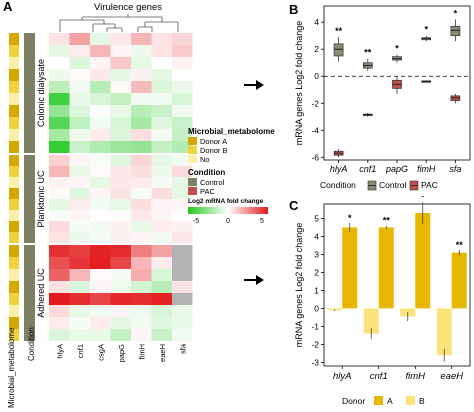 The width and height of the screenshot is (474, 412). Describe the element at coordinates (205, 159) in the screenshot. I see `legend-label: No` at that location.